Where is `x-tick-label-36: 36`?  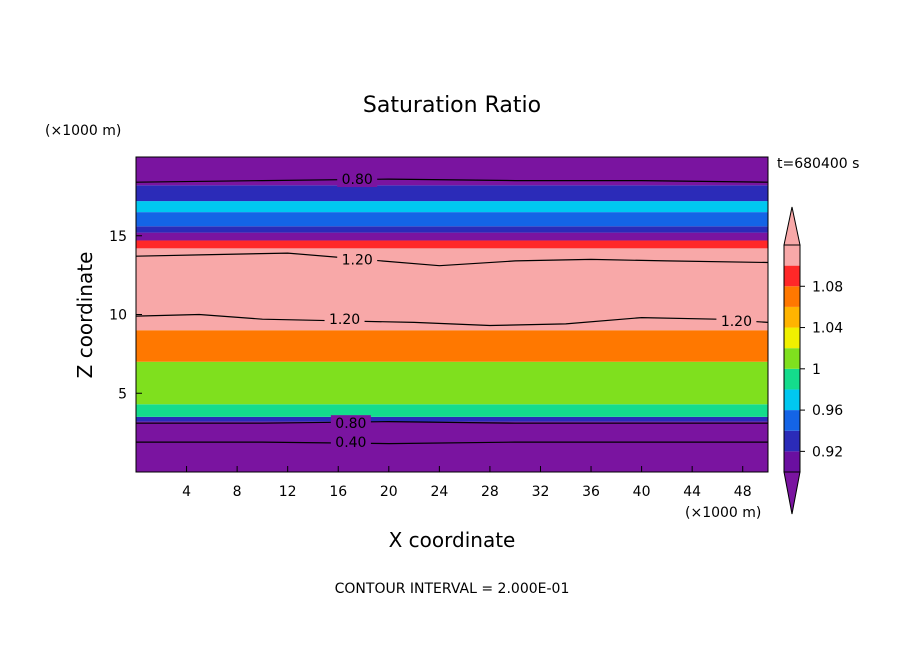 x-tick-label-36: 36 is located at coordinates (591, 492).